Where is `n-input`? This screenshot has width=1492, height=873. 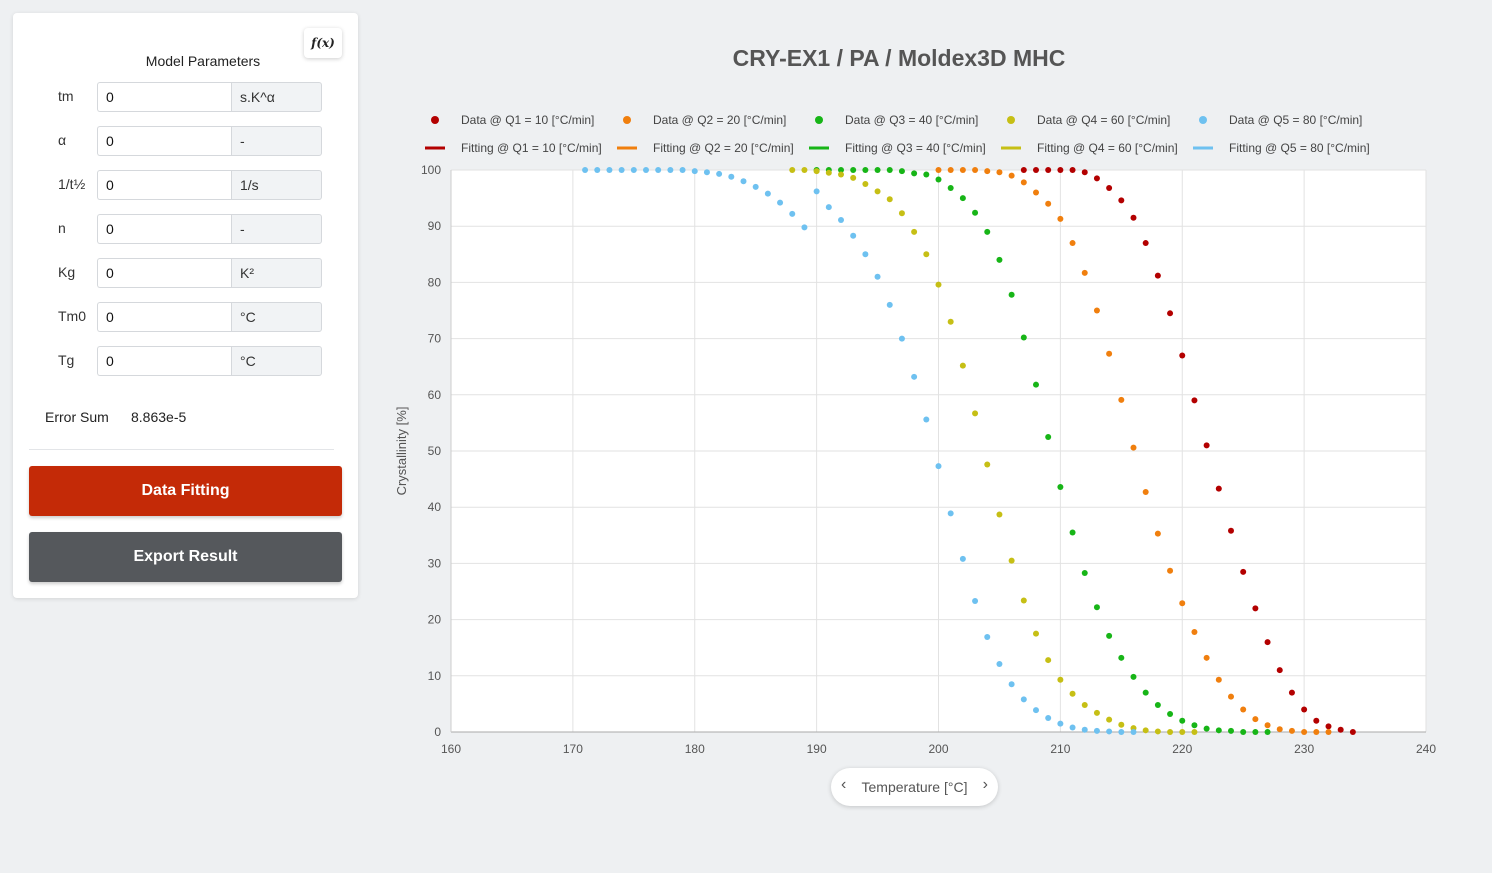
n-input is located at coordinates (164, 229).